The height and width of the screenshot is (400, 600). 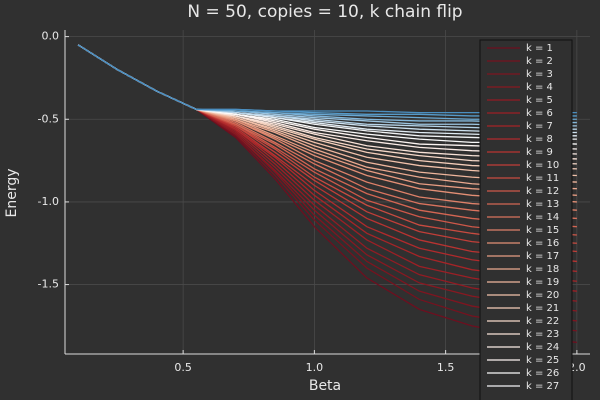 What do you see at coordinates (542, 308) in the screenshot?
I see `legend-label: k = 21` at bounding box center [542, 308].